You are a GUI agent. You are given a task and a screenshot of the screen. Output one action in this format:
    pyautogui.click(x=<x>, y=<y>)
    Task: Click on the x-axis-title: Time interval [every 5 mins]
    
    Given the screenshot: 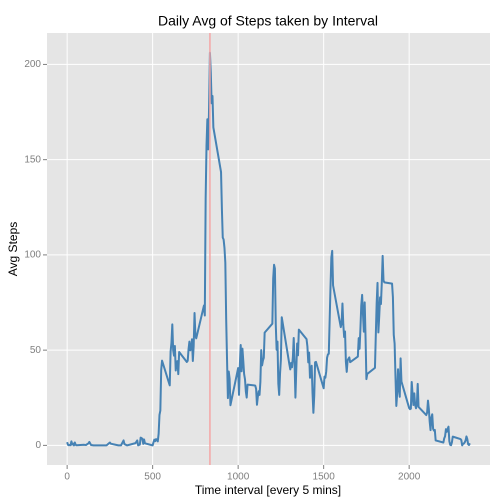 What is the action you would take?
    pyautogui.click(x=268, y=490)
    